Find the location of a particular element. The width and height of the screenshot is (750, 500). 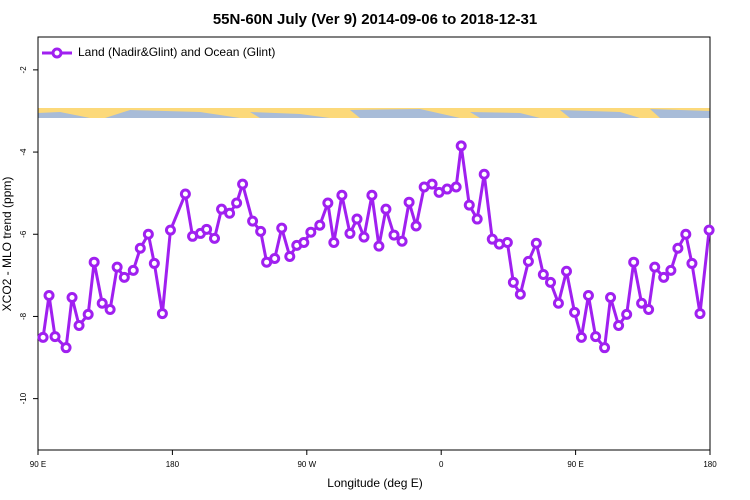

y-tick-label: -8 is located at coordinates (23, 316).